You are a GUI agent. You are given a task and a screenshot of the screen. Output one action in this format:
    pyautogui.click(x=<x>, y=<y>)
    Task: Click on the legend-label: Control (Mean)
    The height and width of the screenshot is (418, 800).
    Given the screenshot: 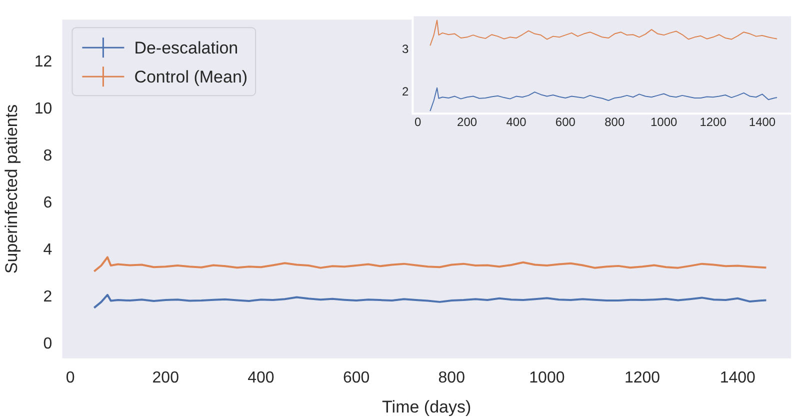 What is the action you would take?
    pyautogui.click(x=191, y=76)
    